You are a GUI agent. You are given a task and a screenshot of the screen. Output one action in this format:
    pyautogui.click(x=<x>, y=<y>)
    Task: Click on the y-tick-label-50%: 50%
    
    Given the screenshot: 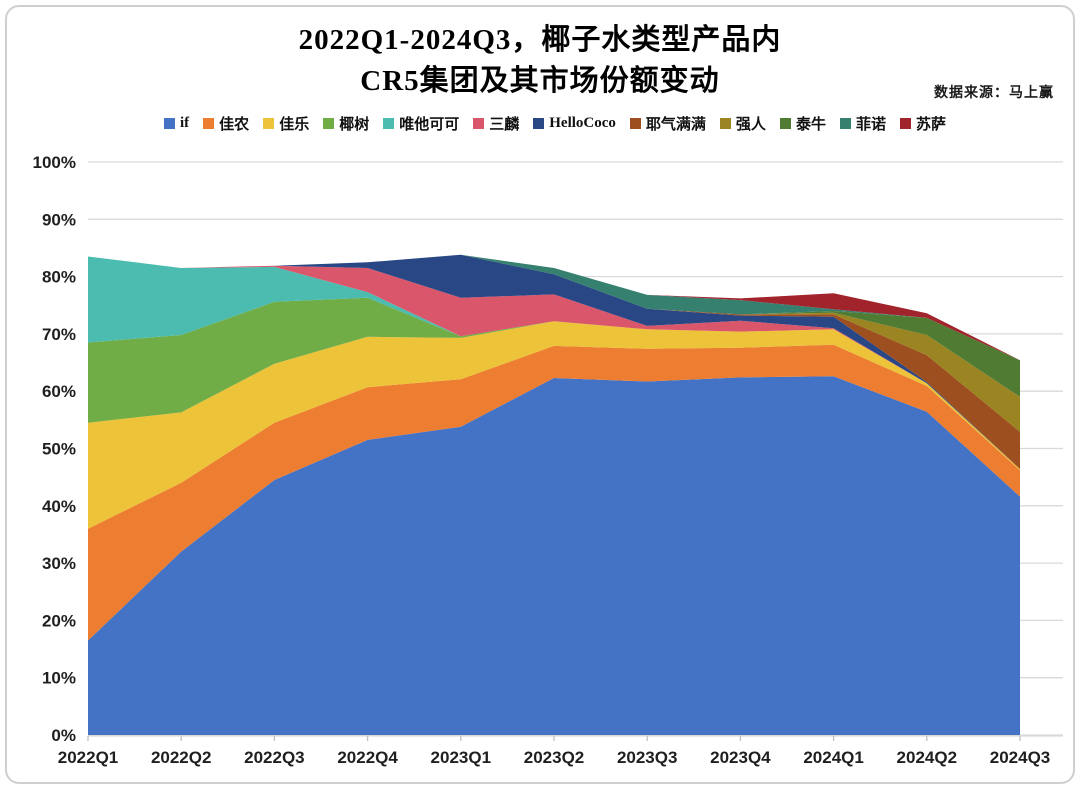 What is the action you would take?
    pyautogui.click(x=59, y=449)
    